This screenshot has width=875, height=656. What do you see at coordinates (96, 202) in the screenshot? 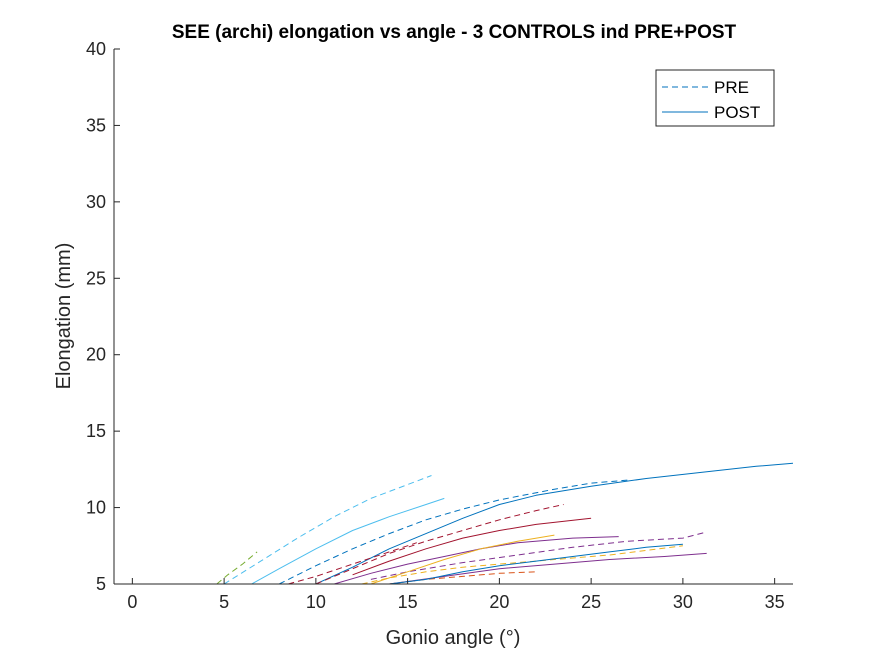
I see `y-tick-label: 30` at bounding box center [96, 202].